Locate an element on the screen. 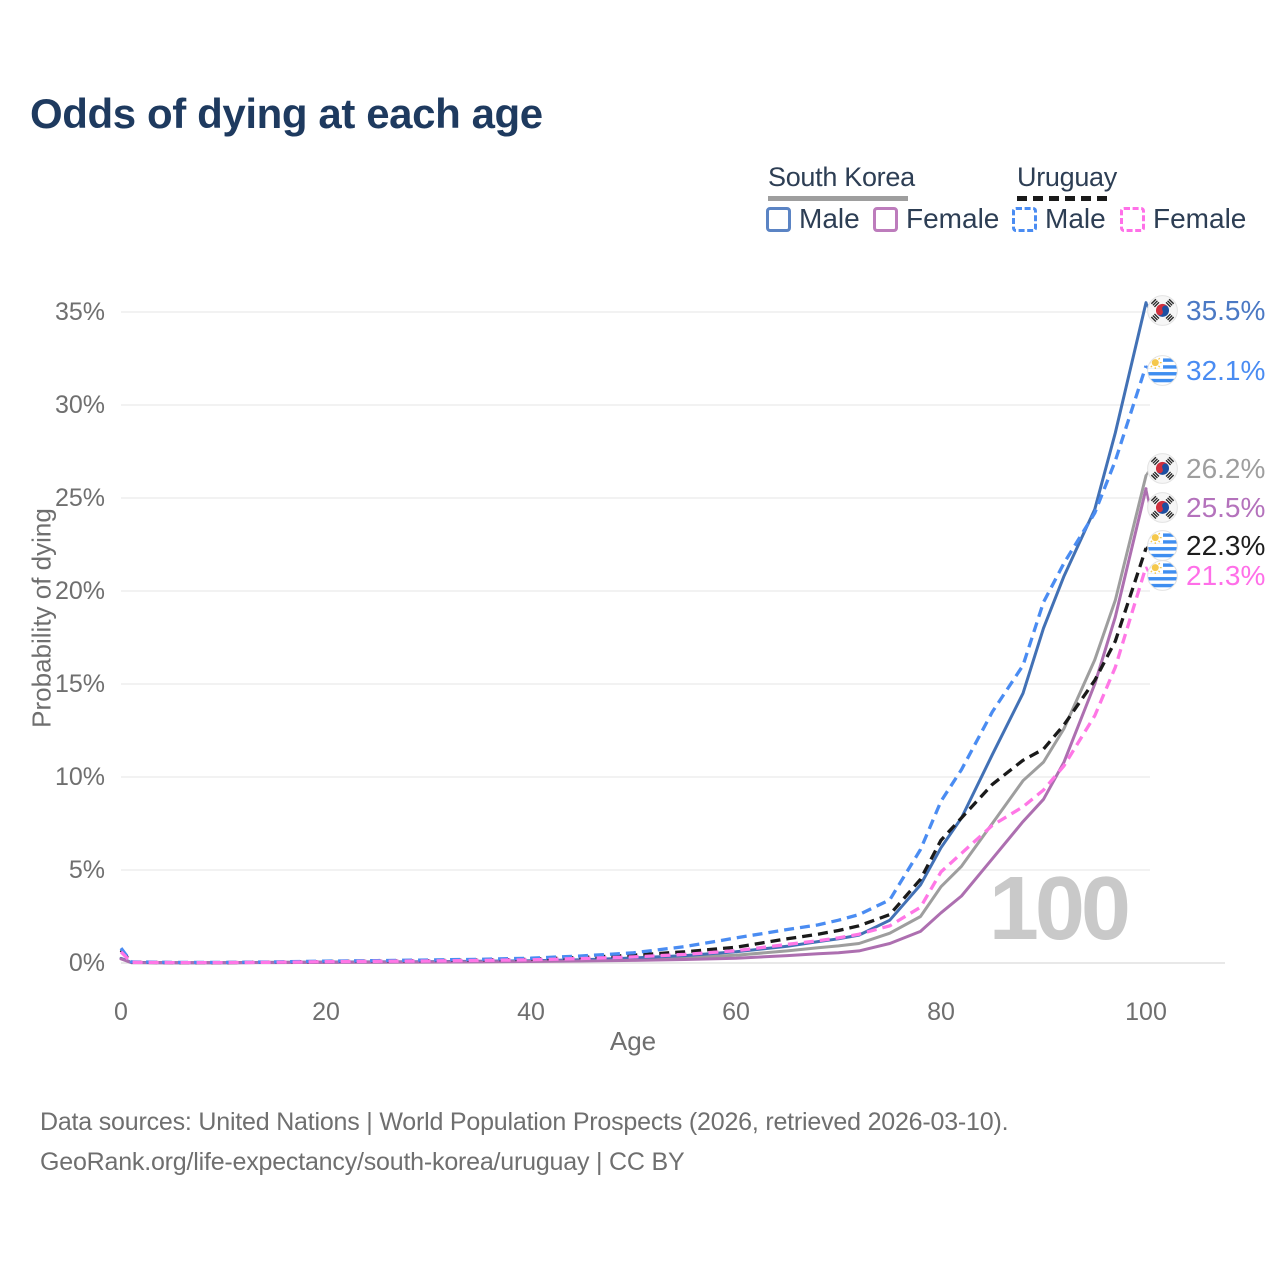  legend-group-south-korea: South Korea is located at coordinates (841, 181).